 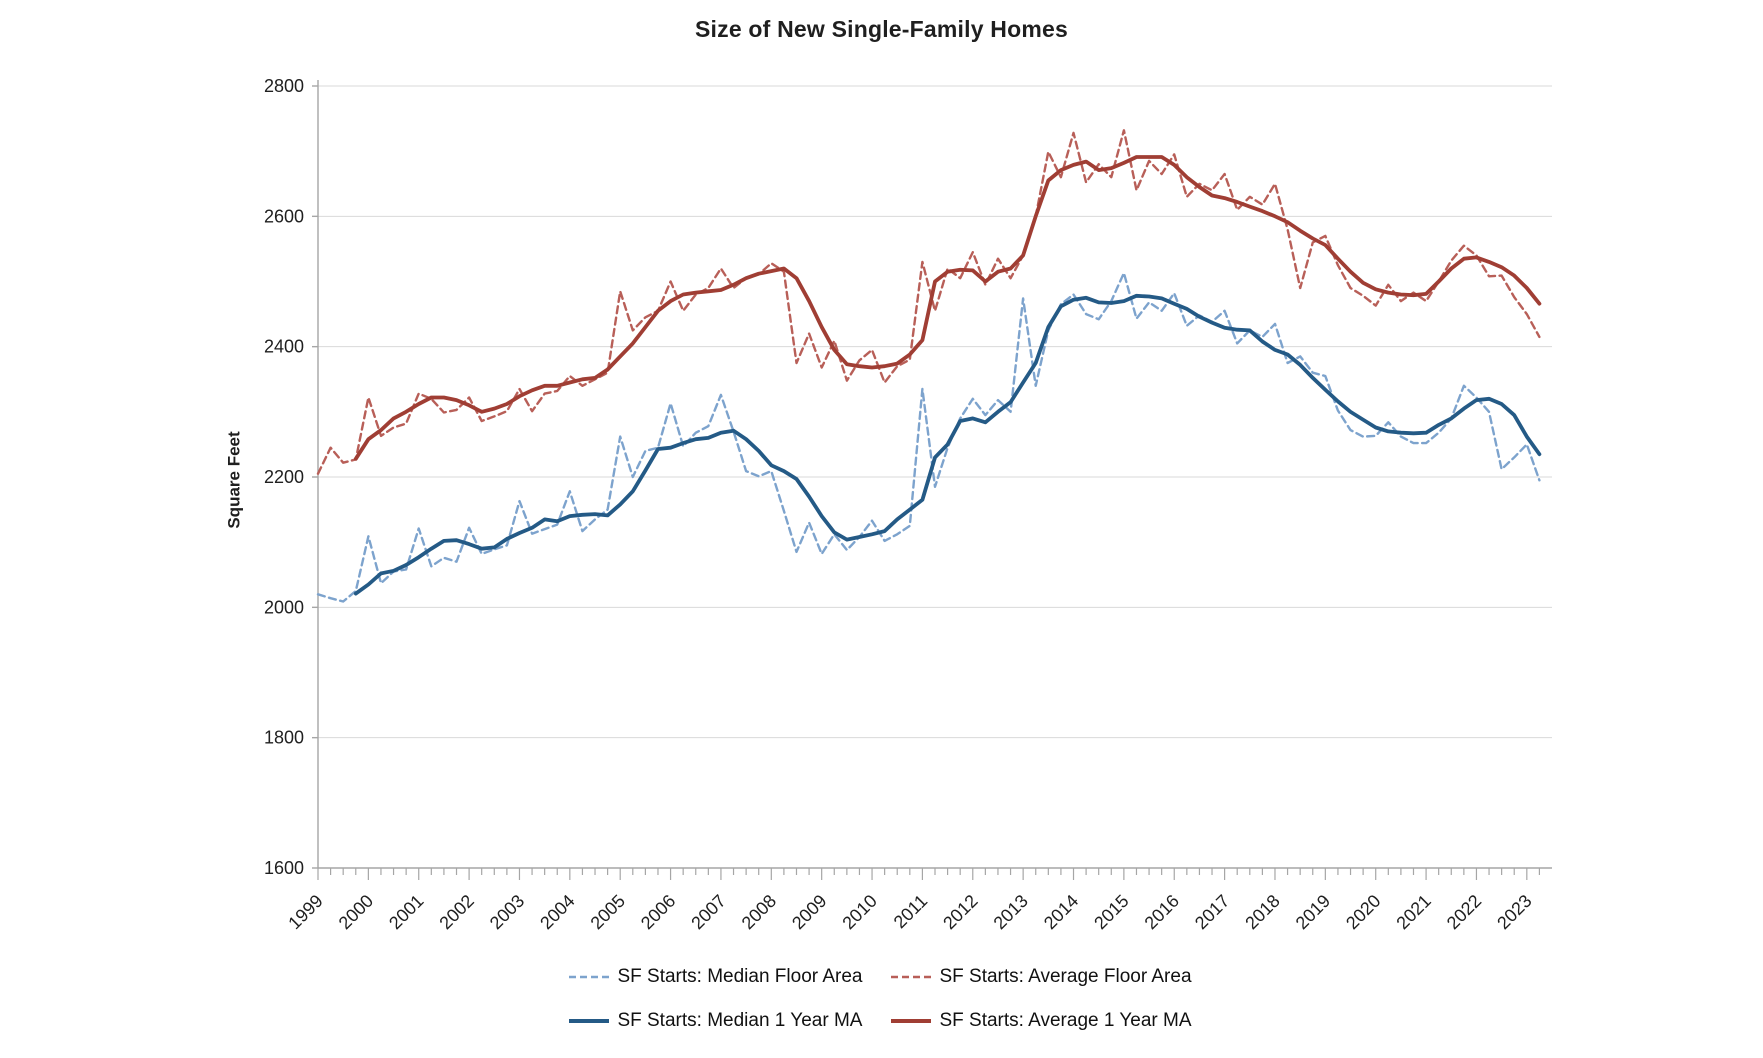 I want to click on x-tick-label: 2009, so click(x=809, y=912).